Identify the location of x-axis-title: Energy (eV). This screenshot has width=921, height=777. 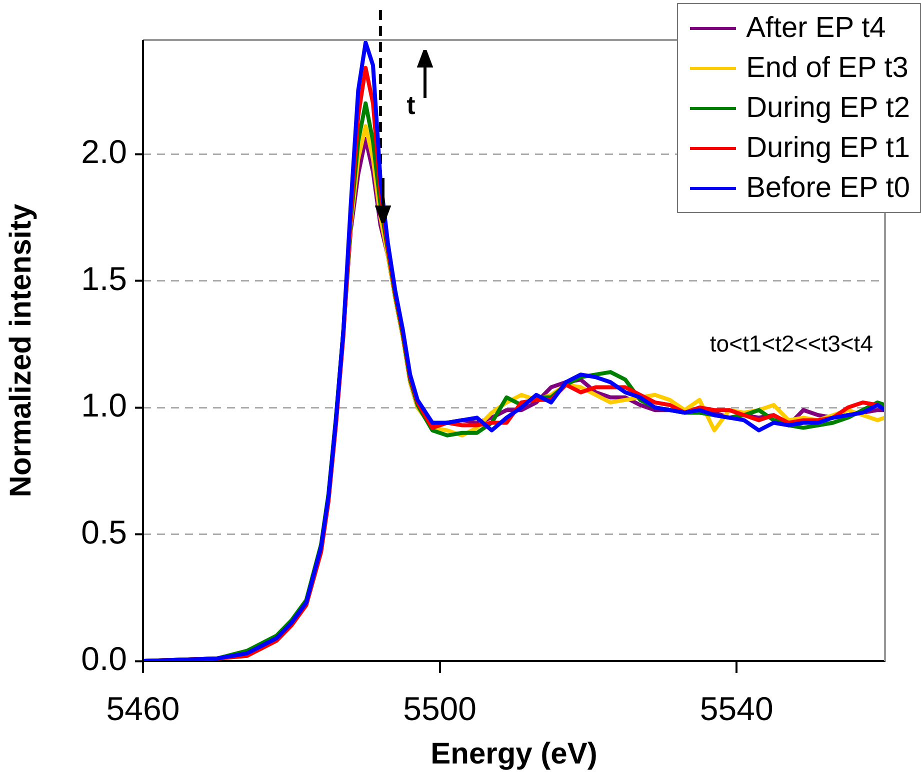
(514, 753).